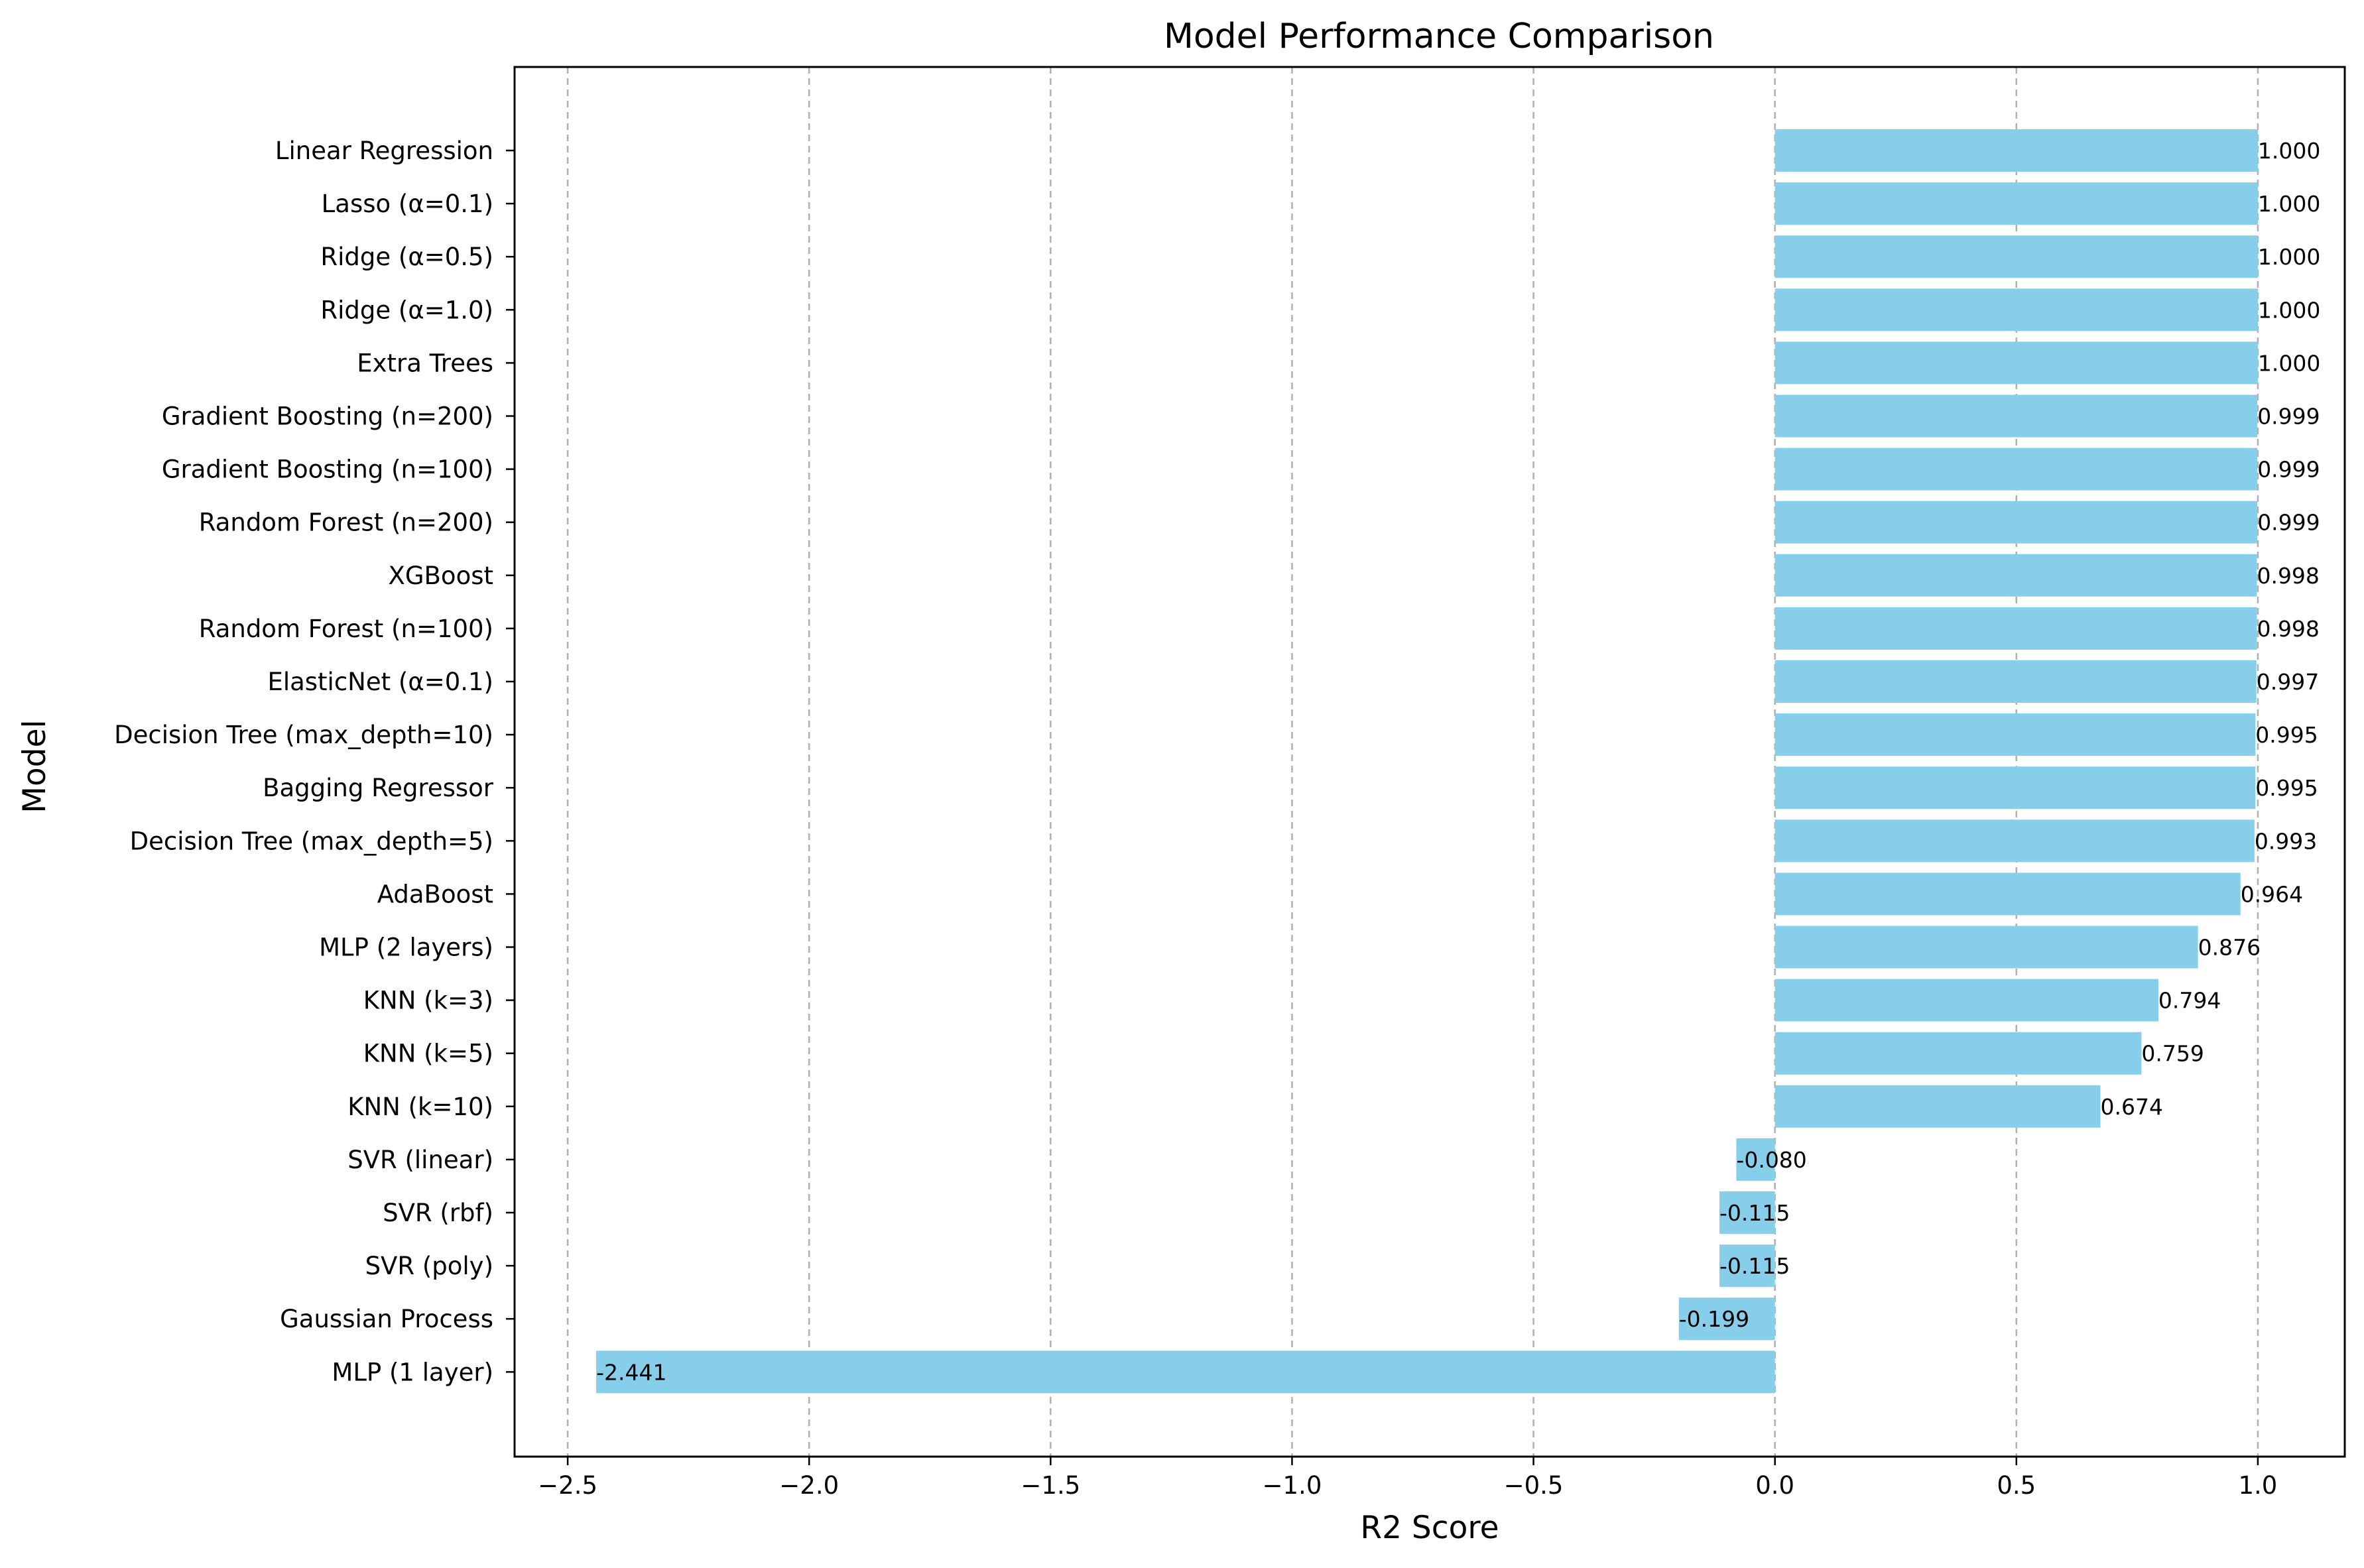  What do you see at coordinates (1774, 1485) in the screenshot?
I see `x-tick-label: 0.0` at bounding box center [1774, 1485].